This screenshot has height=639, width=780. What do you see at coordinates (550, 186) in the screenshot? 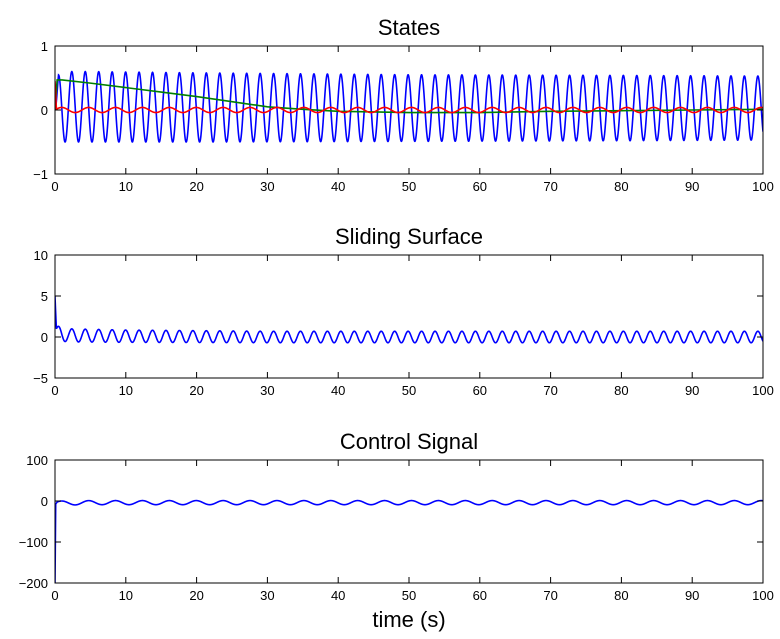
I see `states-x-tick-label: 70` at bounding box center [550, 186].